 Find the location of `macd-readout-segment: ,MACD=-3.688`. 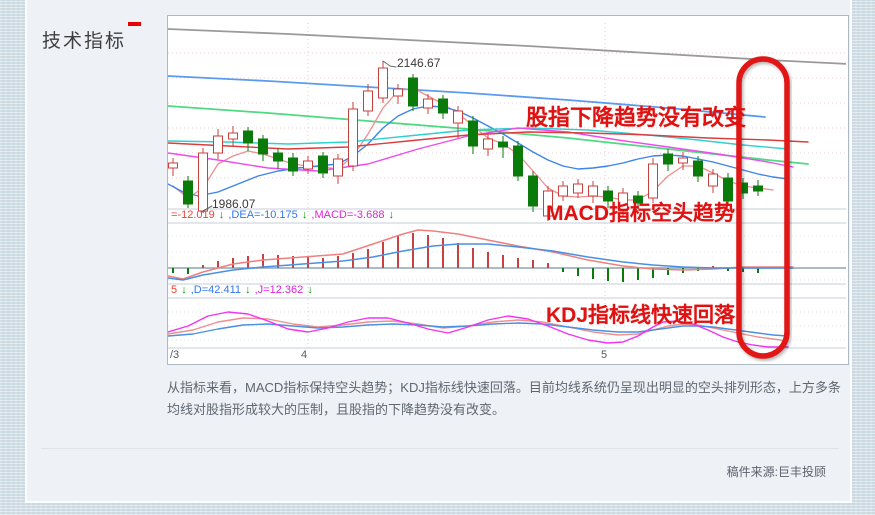

macd-readout-segment: ,MACD=-3.688 is located at coordinates (348, 215).